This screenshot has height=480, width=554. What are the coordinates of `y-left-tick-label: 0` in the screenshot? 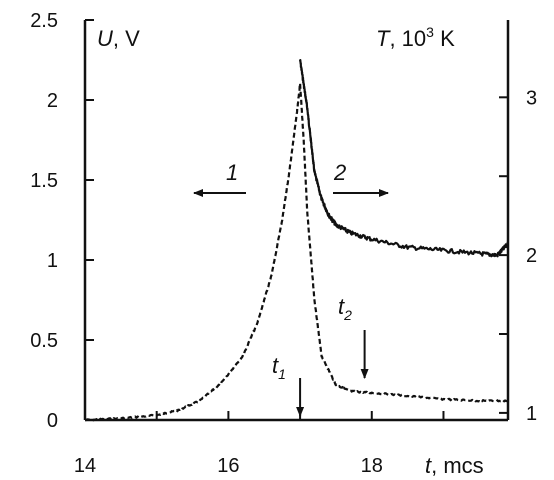 It's located at (52, 421).